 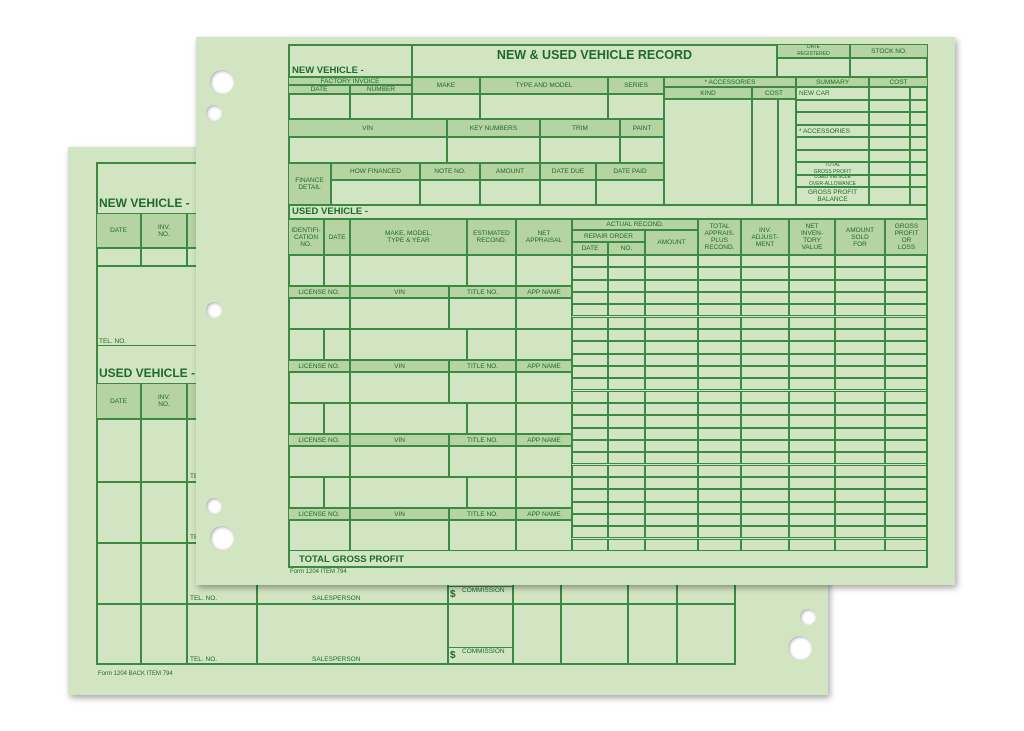 What do you see at coordinates (450, 171) in the screenshot?
I see `note-no-header: NOTE NO.` at bounding box center [450, 171].